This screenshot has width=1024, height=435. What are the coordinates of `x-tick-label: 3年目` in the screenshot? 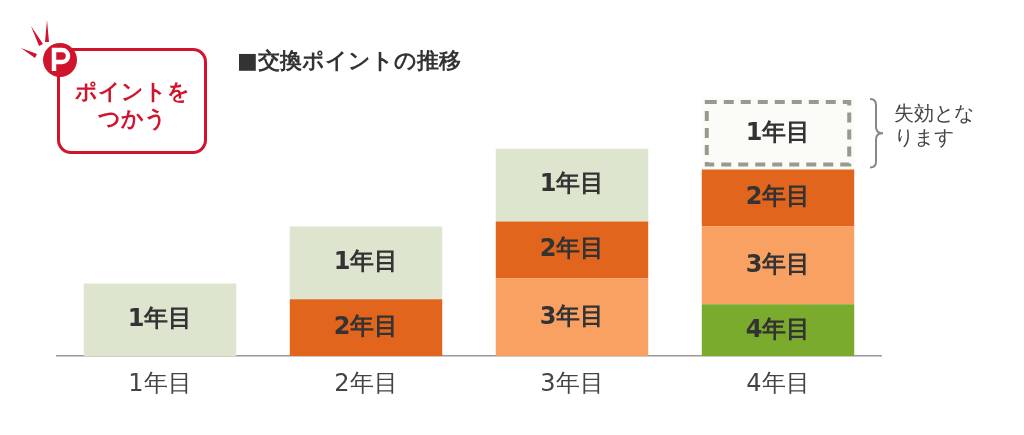 It's located at (572, 382).